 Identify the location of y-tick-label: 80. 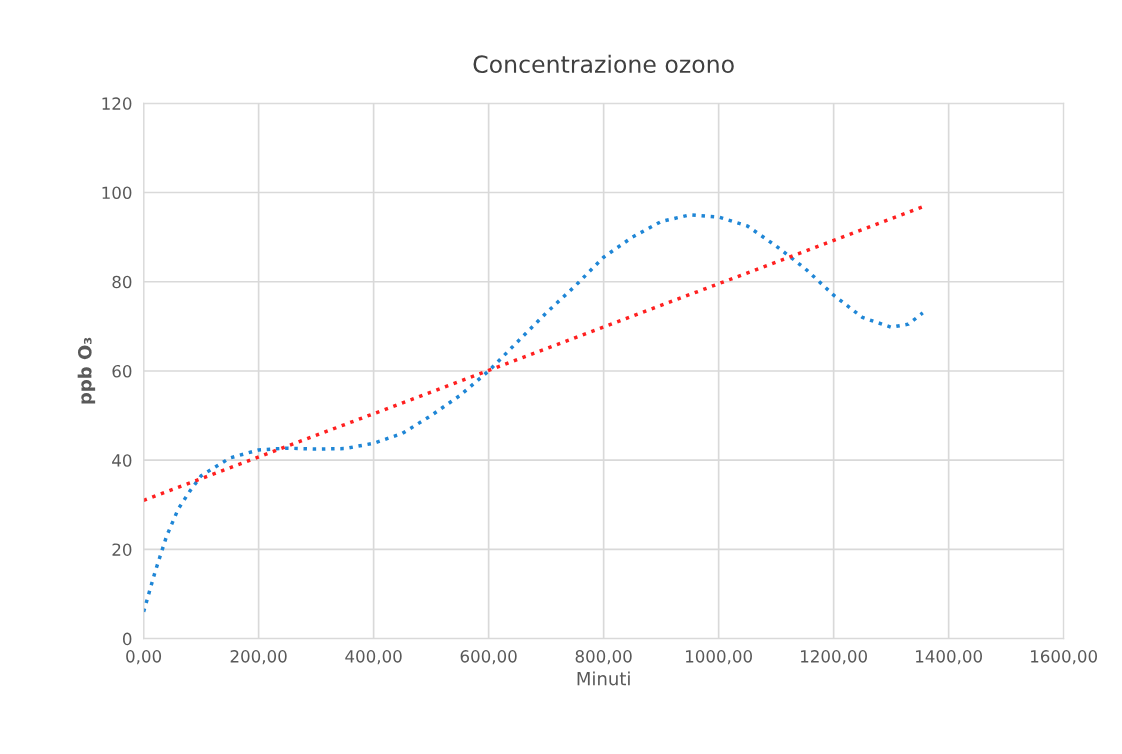
(122, 282).